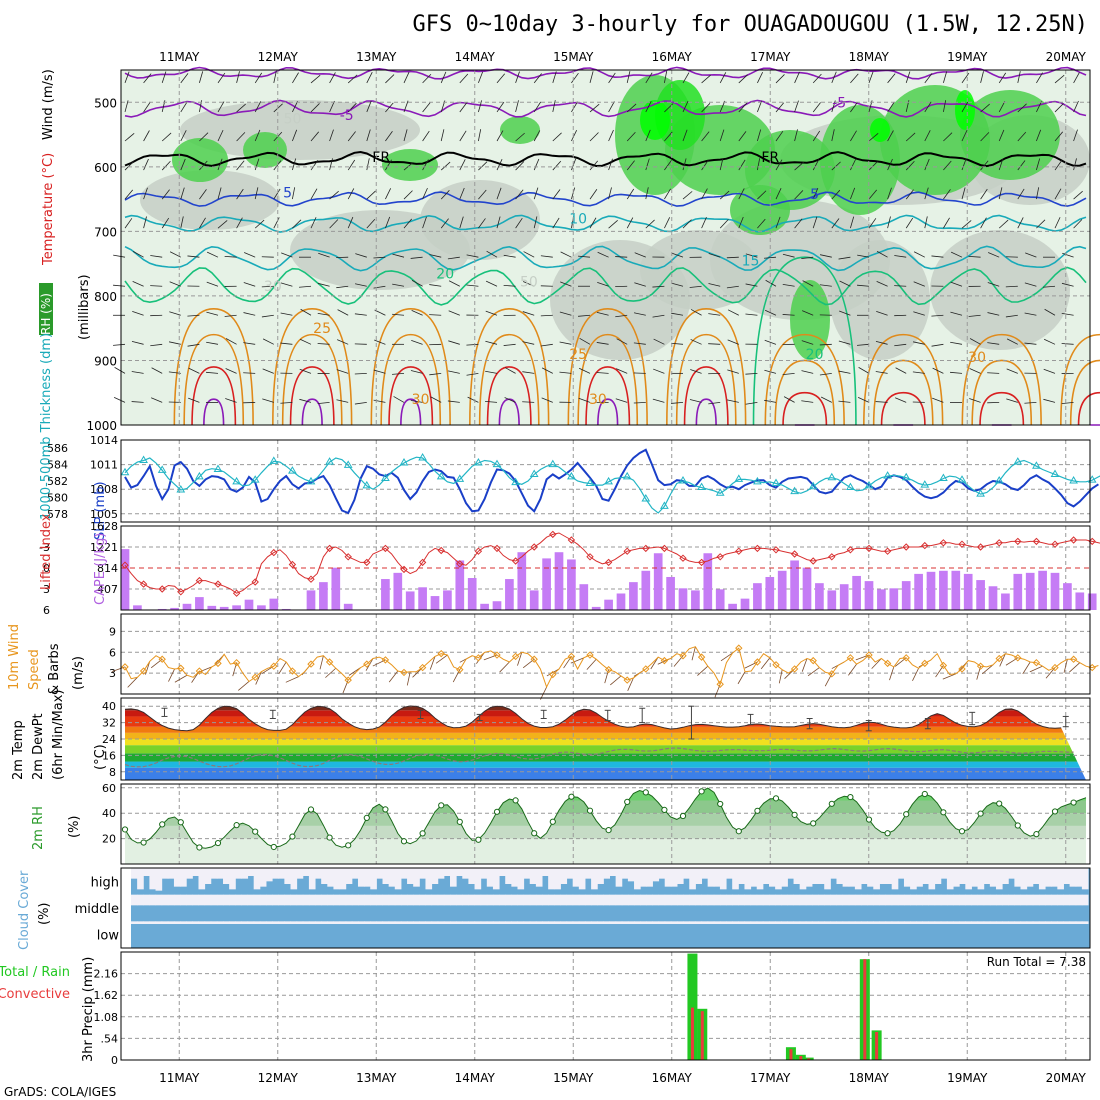 The image size is (1100, 1100). I want to click on pressure-tick-label: 900, so click(105, 361).